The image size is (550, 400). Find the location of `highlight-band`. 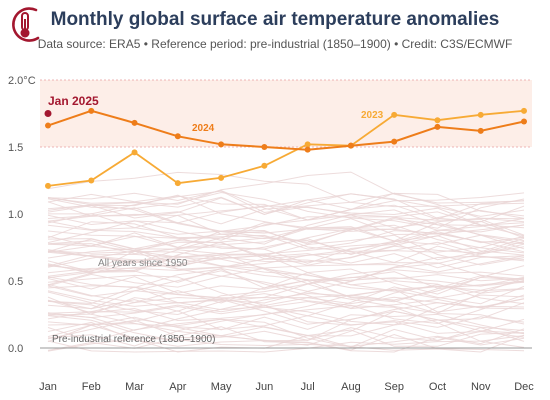

highlight-band is located at coordinates (286, 113).